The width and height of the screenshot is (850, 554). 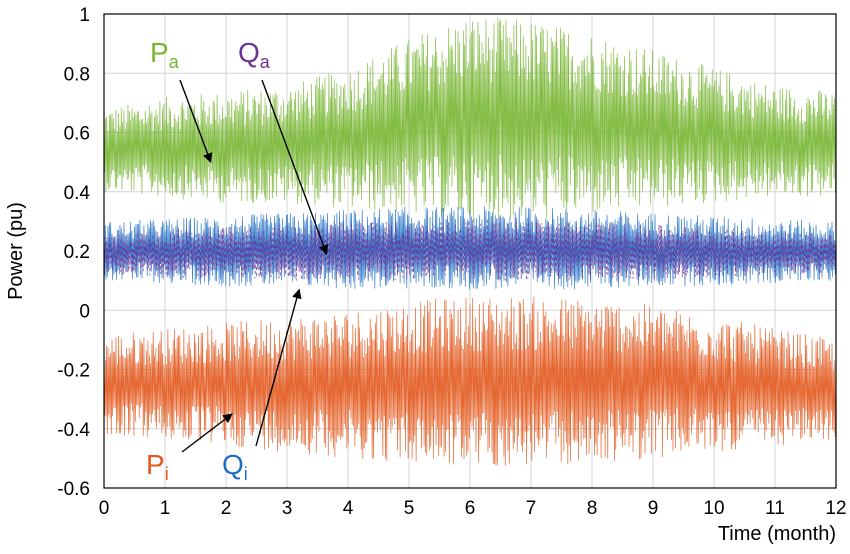 I want to click on series-label: Qa, so click(x=254, y=54).